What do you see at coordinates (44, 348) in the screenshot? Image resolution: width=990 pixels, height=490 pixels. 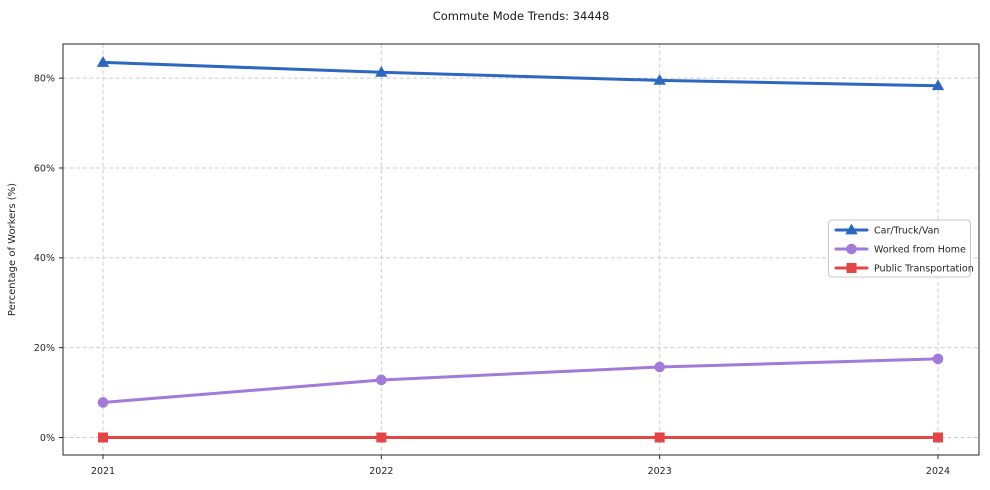 I see `y-tick-label: 20%` at bounding box center [44, 348].